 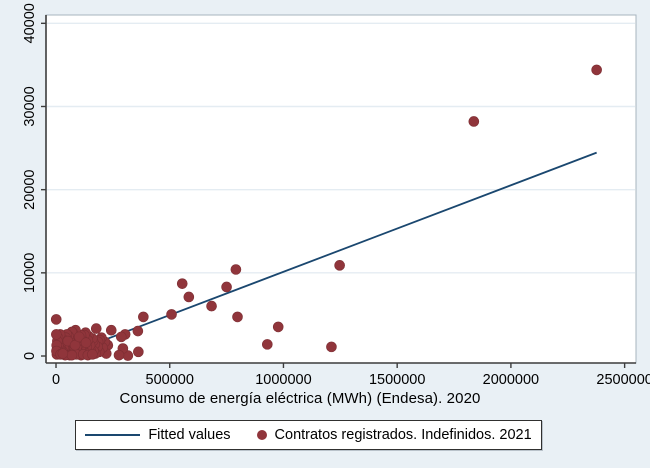 I want to click on y-tick-label: 0, so click(x=30, y=356).